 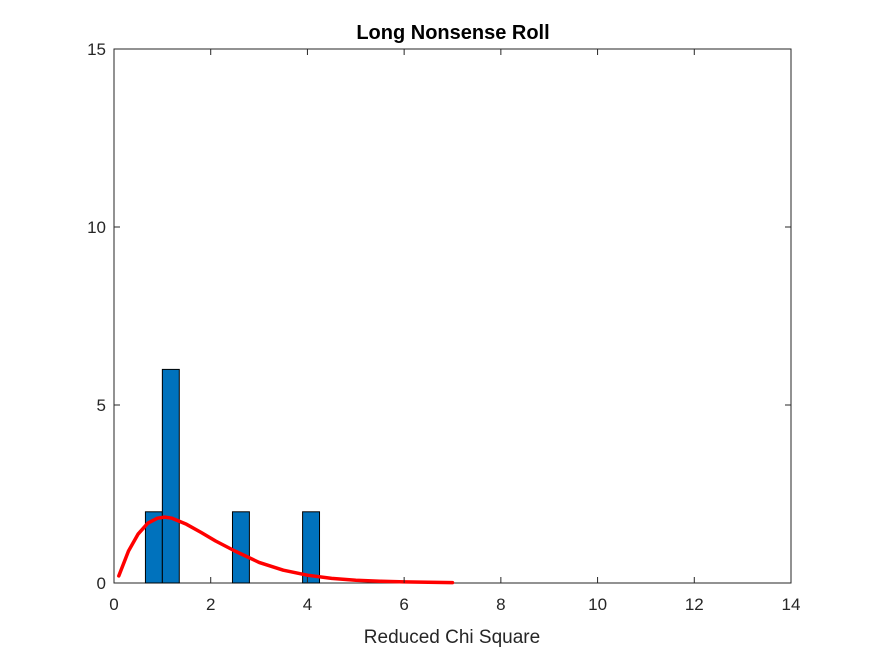 What do you see at coordinates (101, 405) in the screenshot?
I see `y-tick-label: 5` at bounding box center [101, 405].